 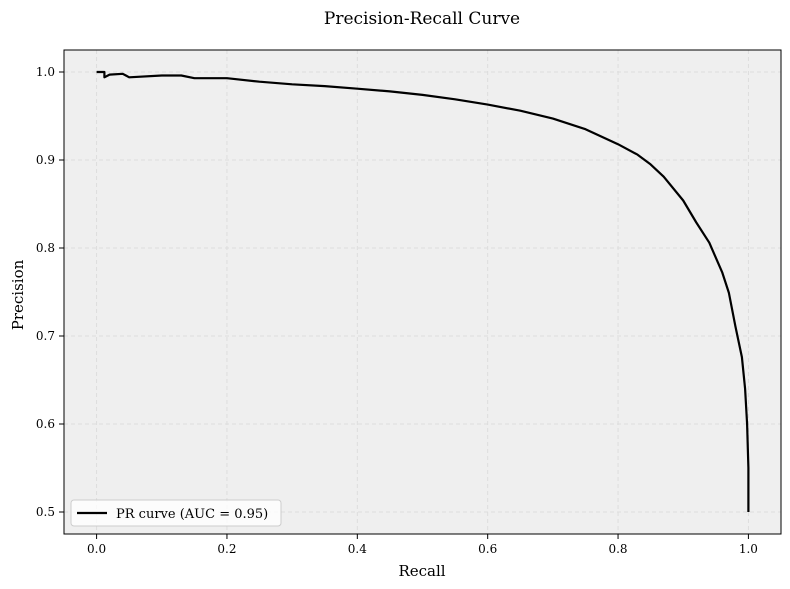 What do you see at coordinates (96, 549) in the screenshot?
I see `x-tick-label: 0.0` at bounding box center [96, 549].